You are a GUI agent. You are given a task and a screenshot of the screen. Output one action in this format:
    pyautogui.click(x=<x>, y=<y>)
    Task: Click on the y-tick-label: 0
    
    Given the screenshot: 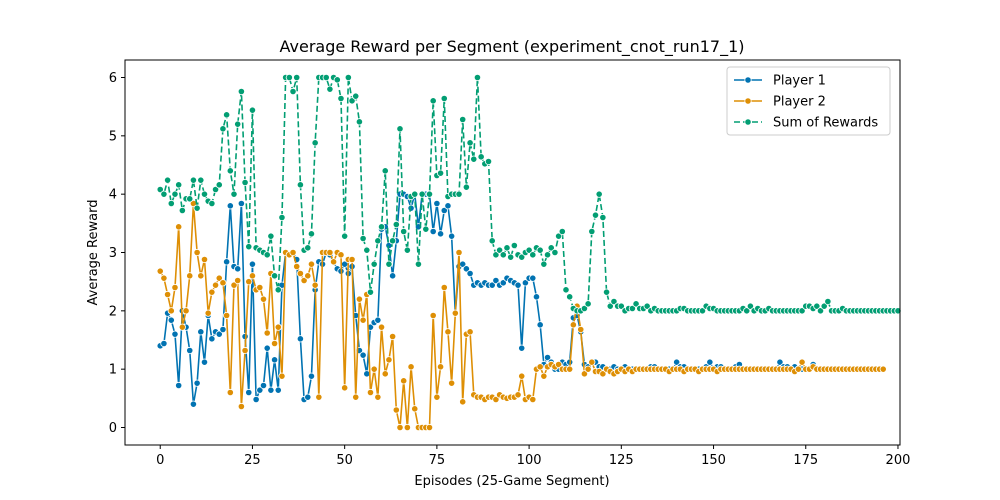 What is the action you would take?
    pyautogui.click(x=113, y=428)
    